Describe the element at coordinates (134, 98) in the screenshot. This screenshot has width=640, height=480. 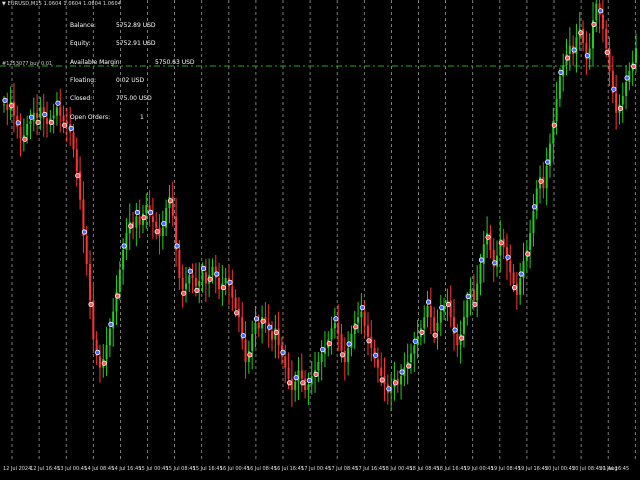
I see `closed-value: 775.00 USD` at that location.